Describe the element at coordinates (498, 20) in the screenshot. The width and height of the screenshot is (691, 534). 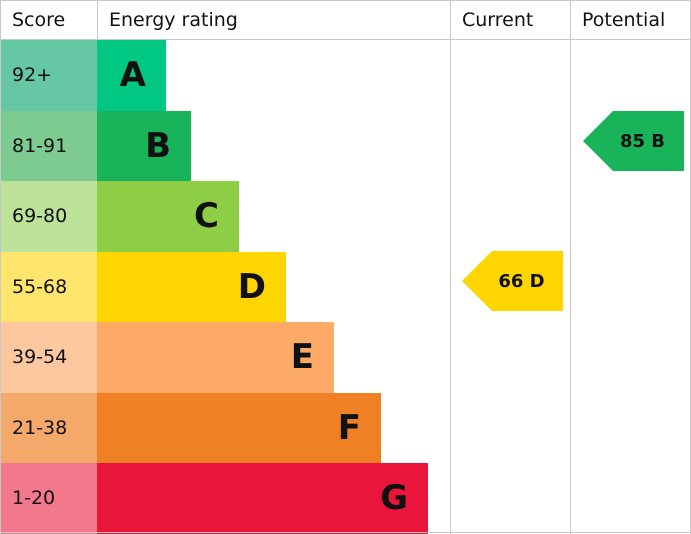
I see `header-current: Current` at that location.